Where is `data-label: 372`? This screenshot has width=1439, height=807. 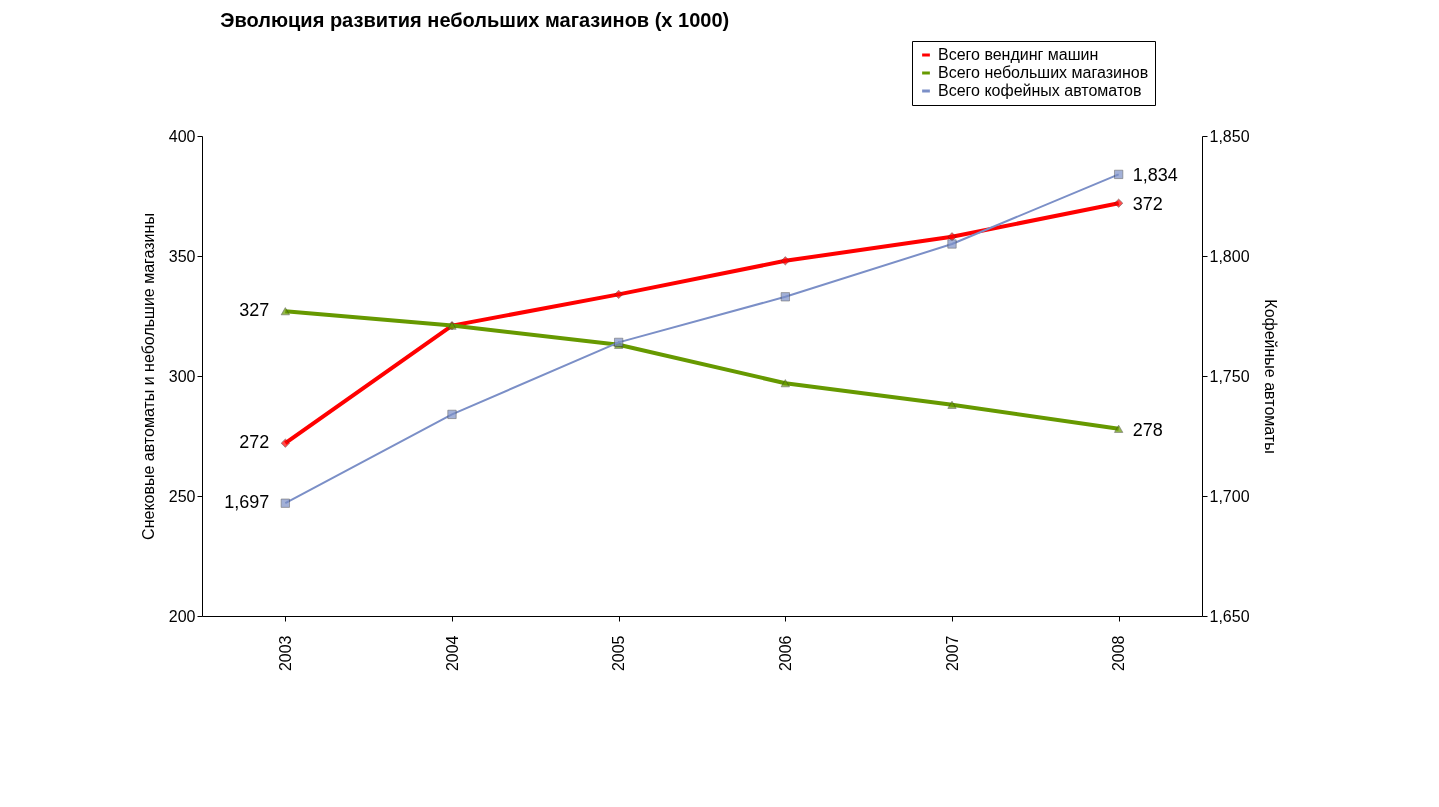
data-label: 372 is located at coordinates (1147, 204).